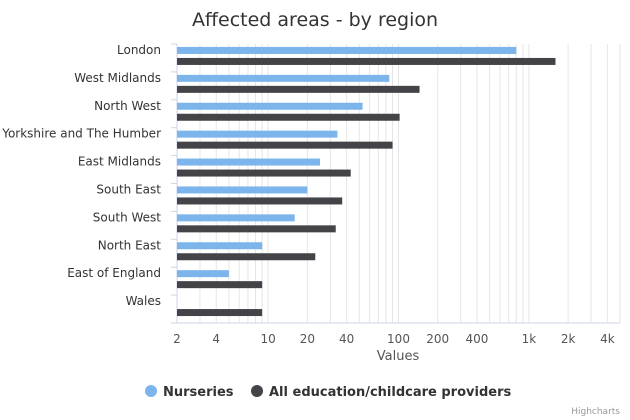 This screenshot has width=630, height=420. What do you see at coordinates (216, 339) in the screenshot?
I see `x-tick-label: 4` at bounding box center [216, 339].